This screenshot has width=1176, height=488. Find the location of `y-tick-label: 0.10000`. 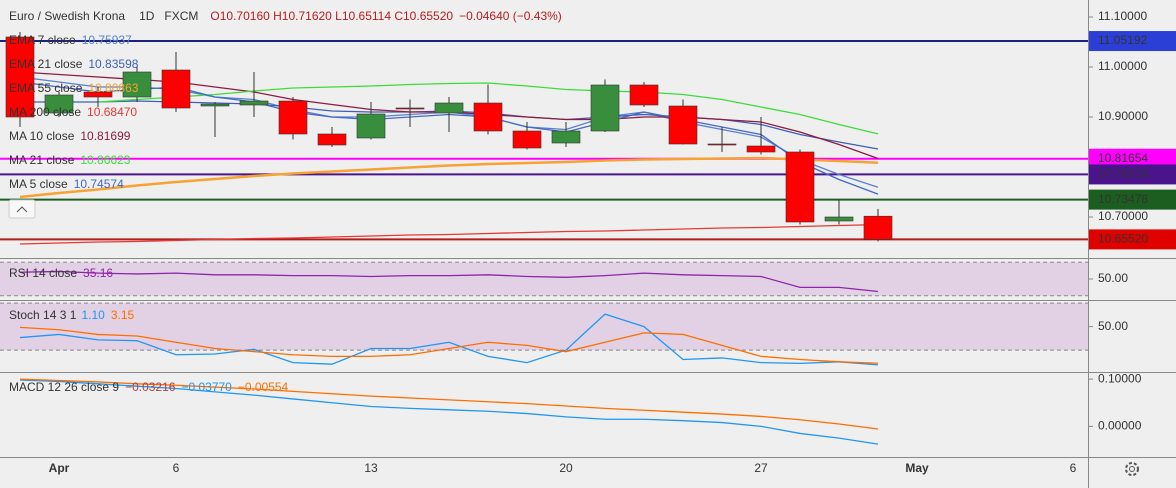

y-tick-label: 0.10000 is located at coordinates (1120, 378).